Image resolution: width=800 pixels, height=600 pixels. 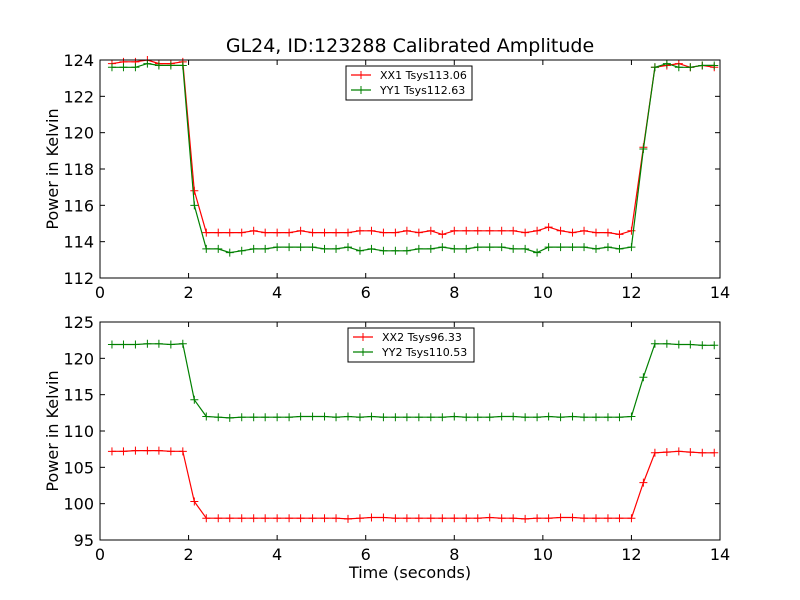 I want to click on legend: XX1 Tsys113.06 YY1 Tsys112.63, so click(x=409, y=83).